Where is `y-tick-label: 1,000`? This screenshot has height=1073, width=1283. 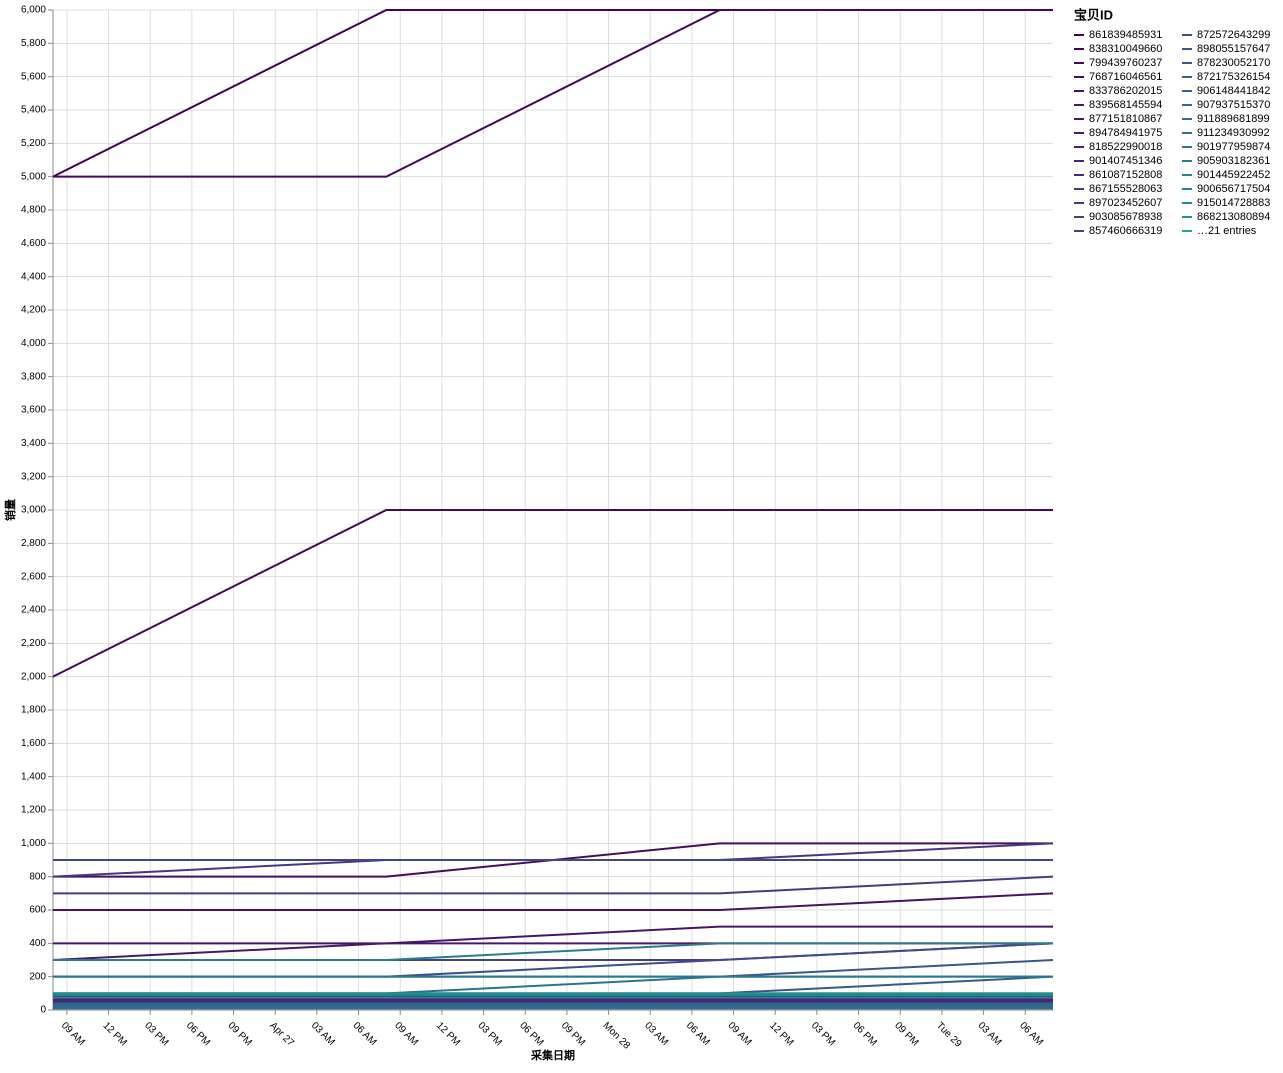
y-tick-label: 1,000 is located at coordinates (33, 843).